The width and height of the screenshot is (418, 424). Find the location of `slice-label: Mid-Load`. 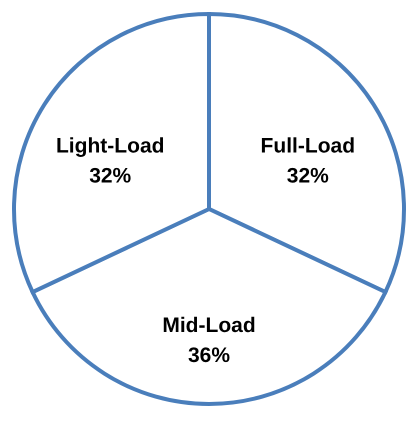

slice-label: Mid-Load is located at coordinates (209, 325).